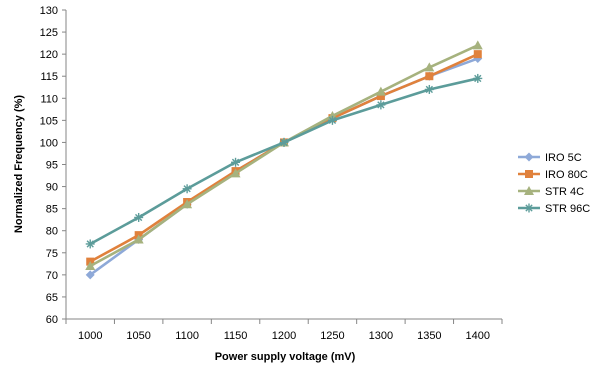  What do you see at coordinates (90, 336) in the screenshot?
I see `x-tick-label: 1000` at bounding box center [90, 336].